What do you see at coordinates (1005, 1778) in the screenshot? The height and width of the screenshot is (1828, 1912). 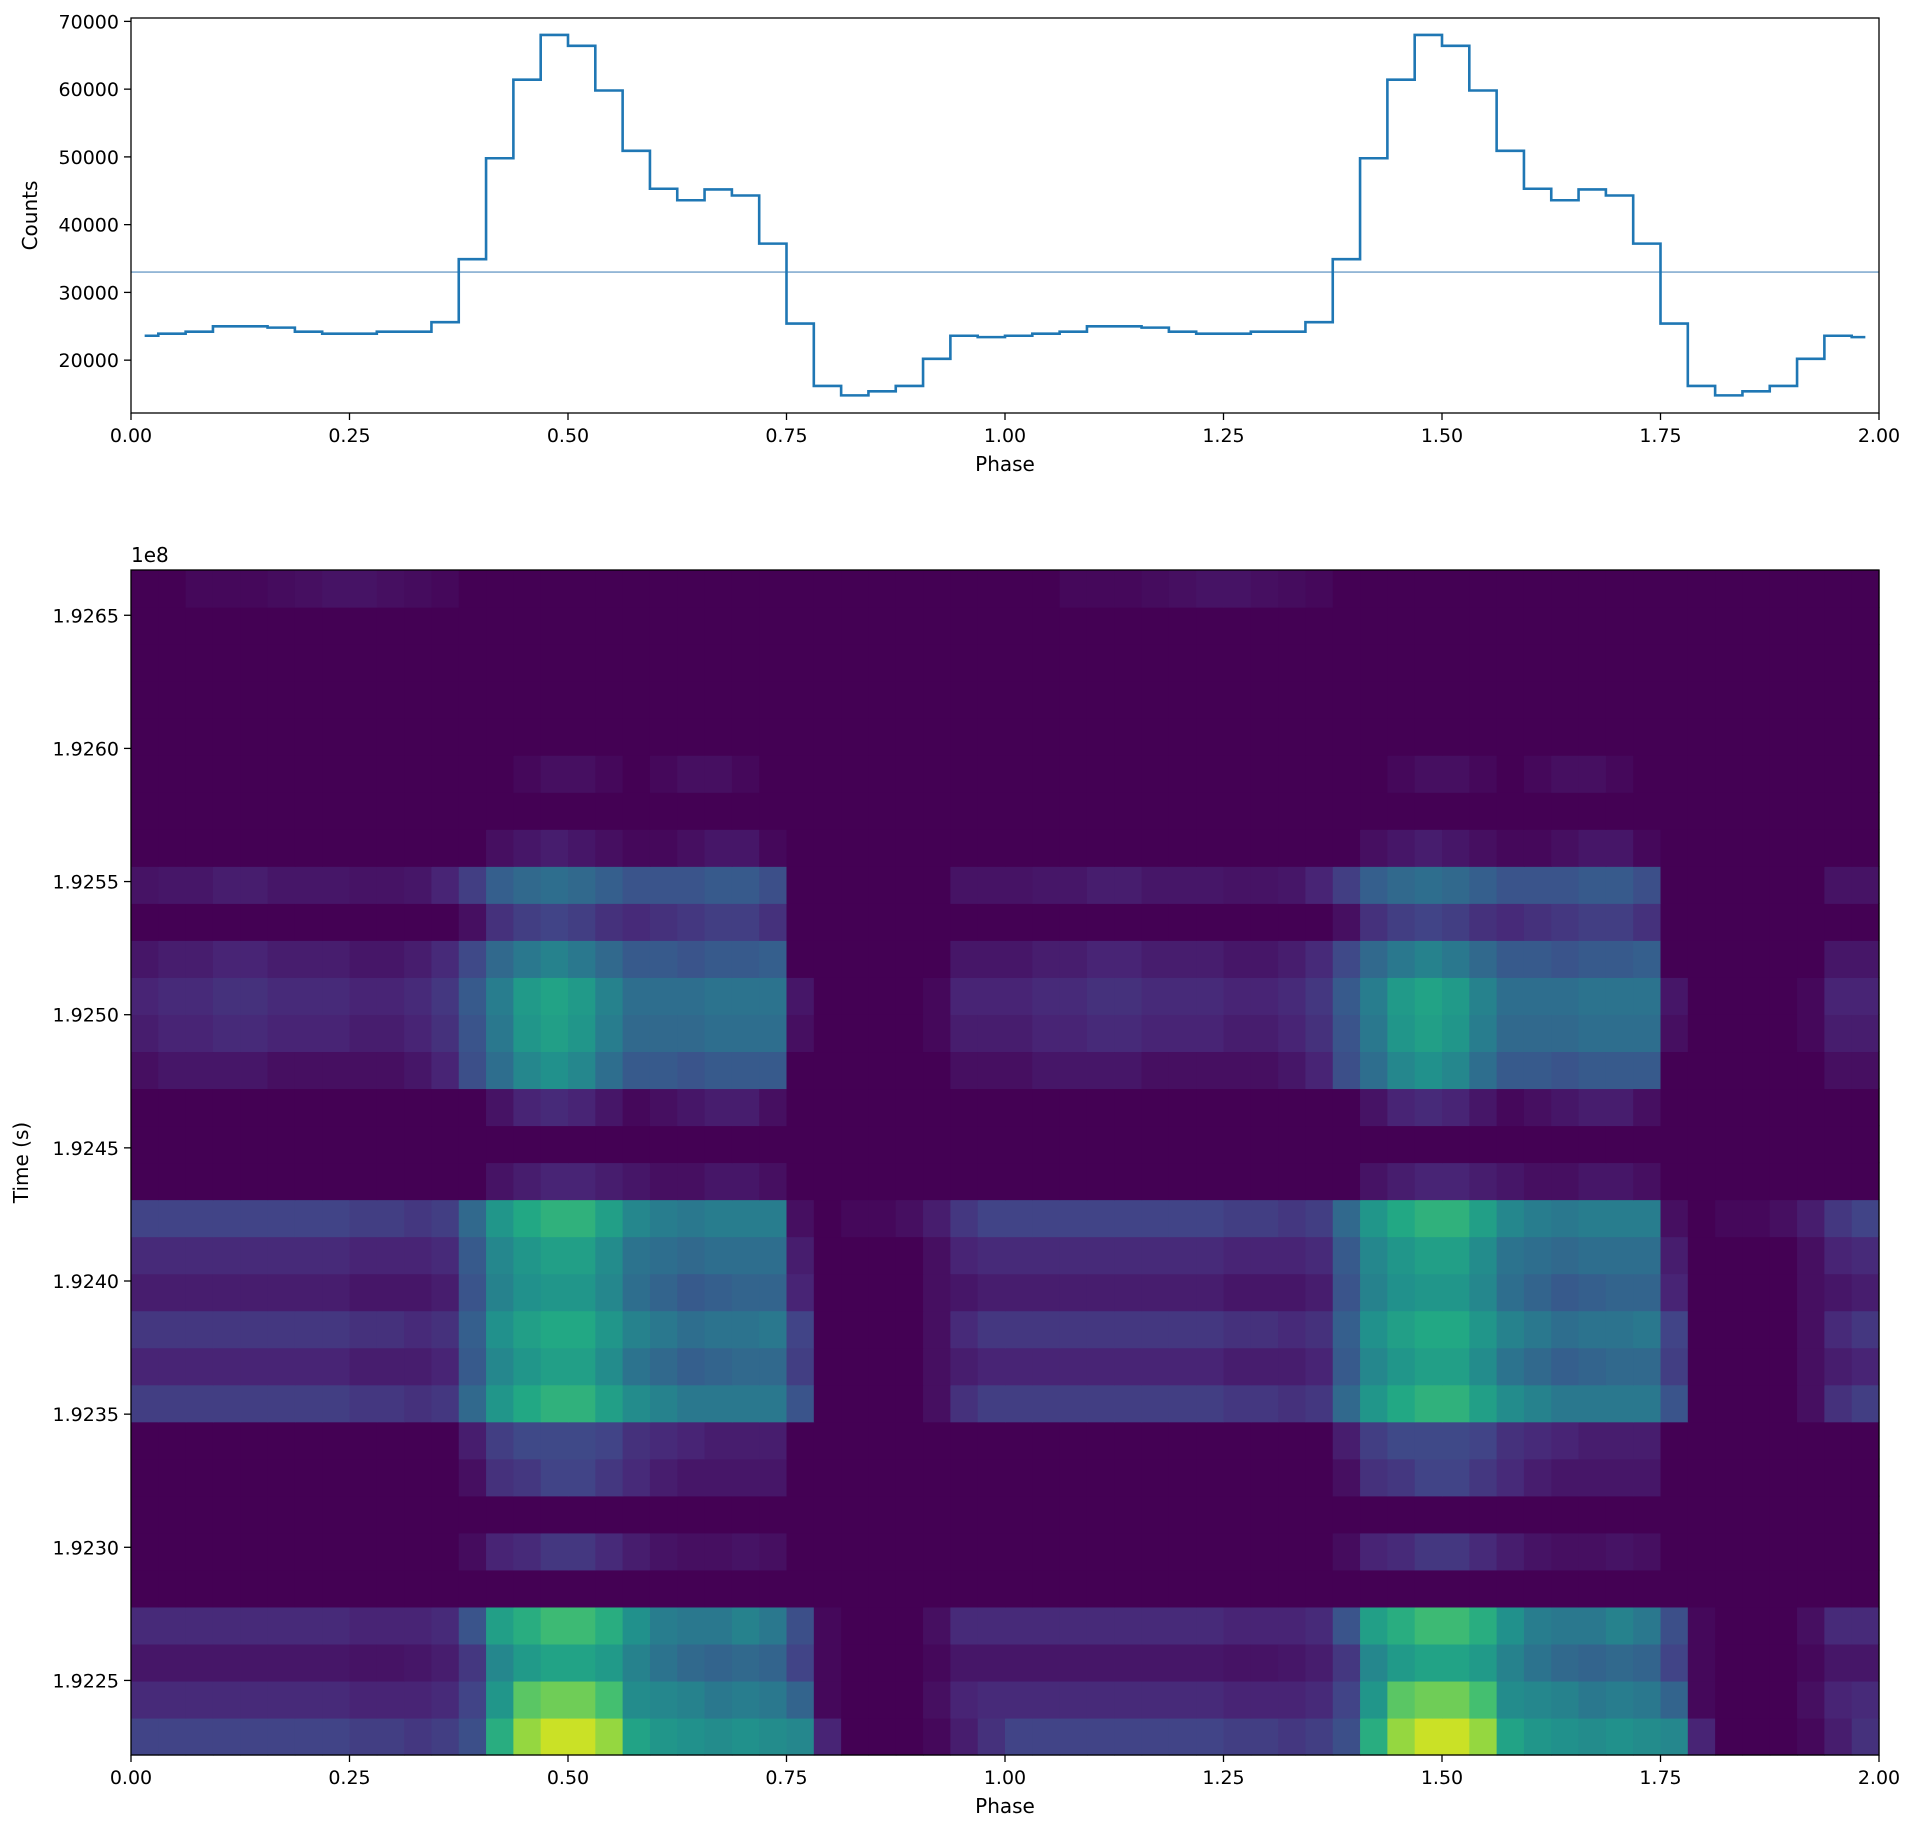 I see `heatmap-x-tick-label: 1.00` at bounding box center [1005, 1778].